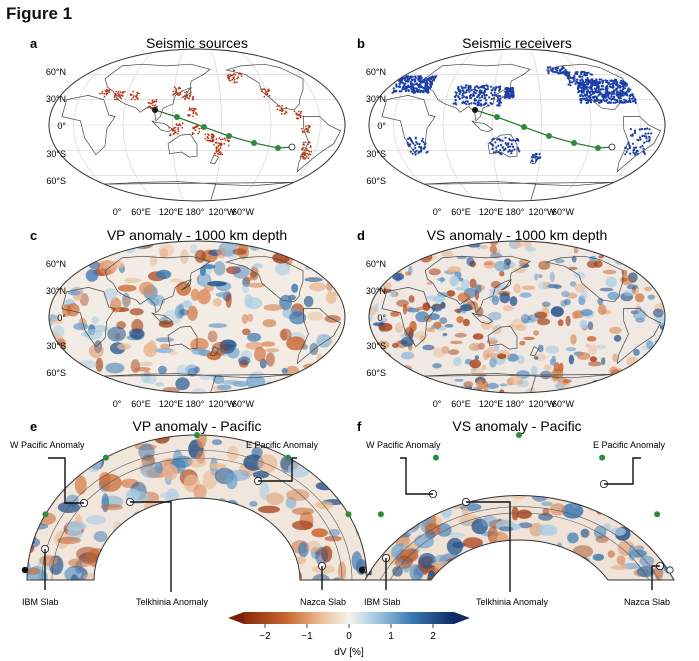 The width and height of the screenshot is (699, 661). I want to click on longitude-label: 60°E, so click(141, 404).